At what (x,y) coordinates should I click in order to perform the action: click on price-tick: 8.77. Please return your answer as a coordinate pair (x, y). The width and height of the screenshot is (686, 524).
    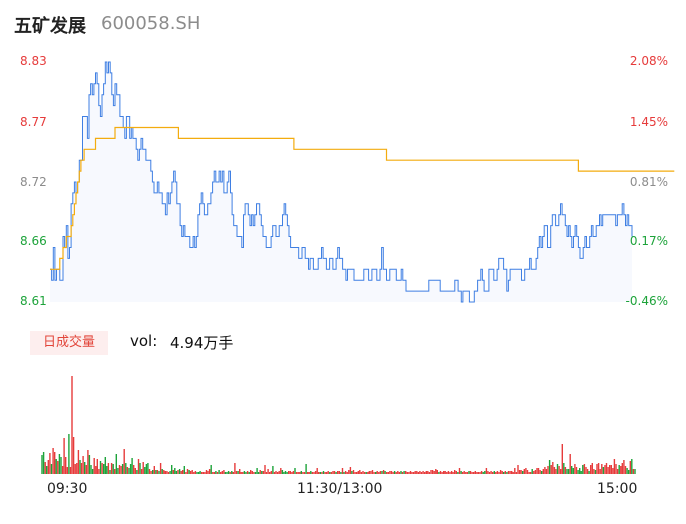
    Looking at the image, I should click on (33, 122).